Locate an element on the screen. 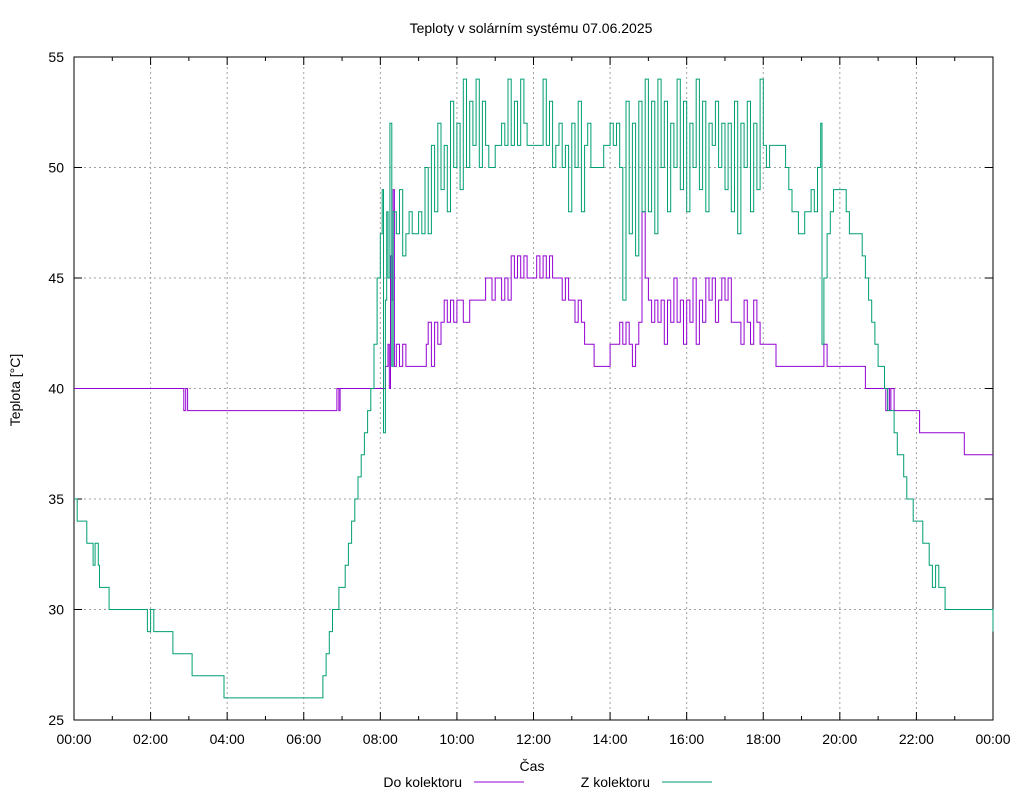  x-tick-label: 14:00 is located at coordinates (610, 739).